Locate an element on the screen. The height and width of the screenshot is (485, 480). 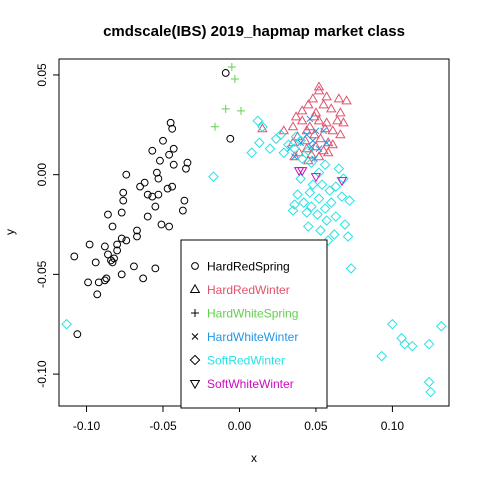
series-HardWhiteSpring is located at coordinates (228, 96).